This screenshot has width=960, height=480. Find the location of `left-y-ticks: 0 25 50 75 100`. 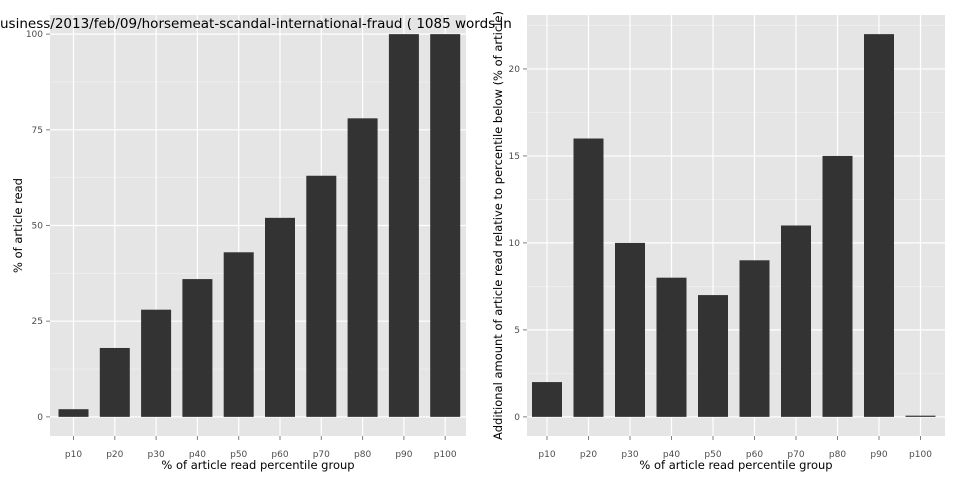

left-y-ticks: 0 25 50 75 100 is located at coordinates (38, 226).